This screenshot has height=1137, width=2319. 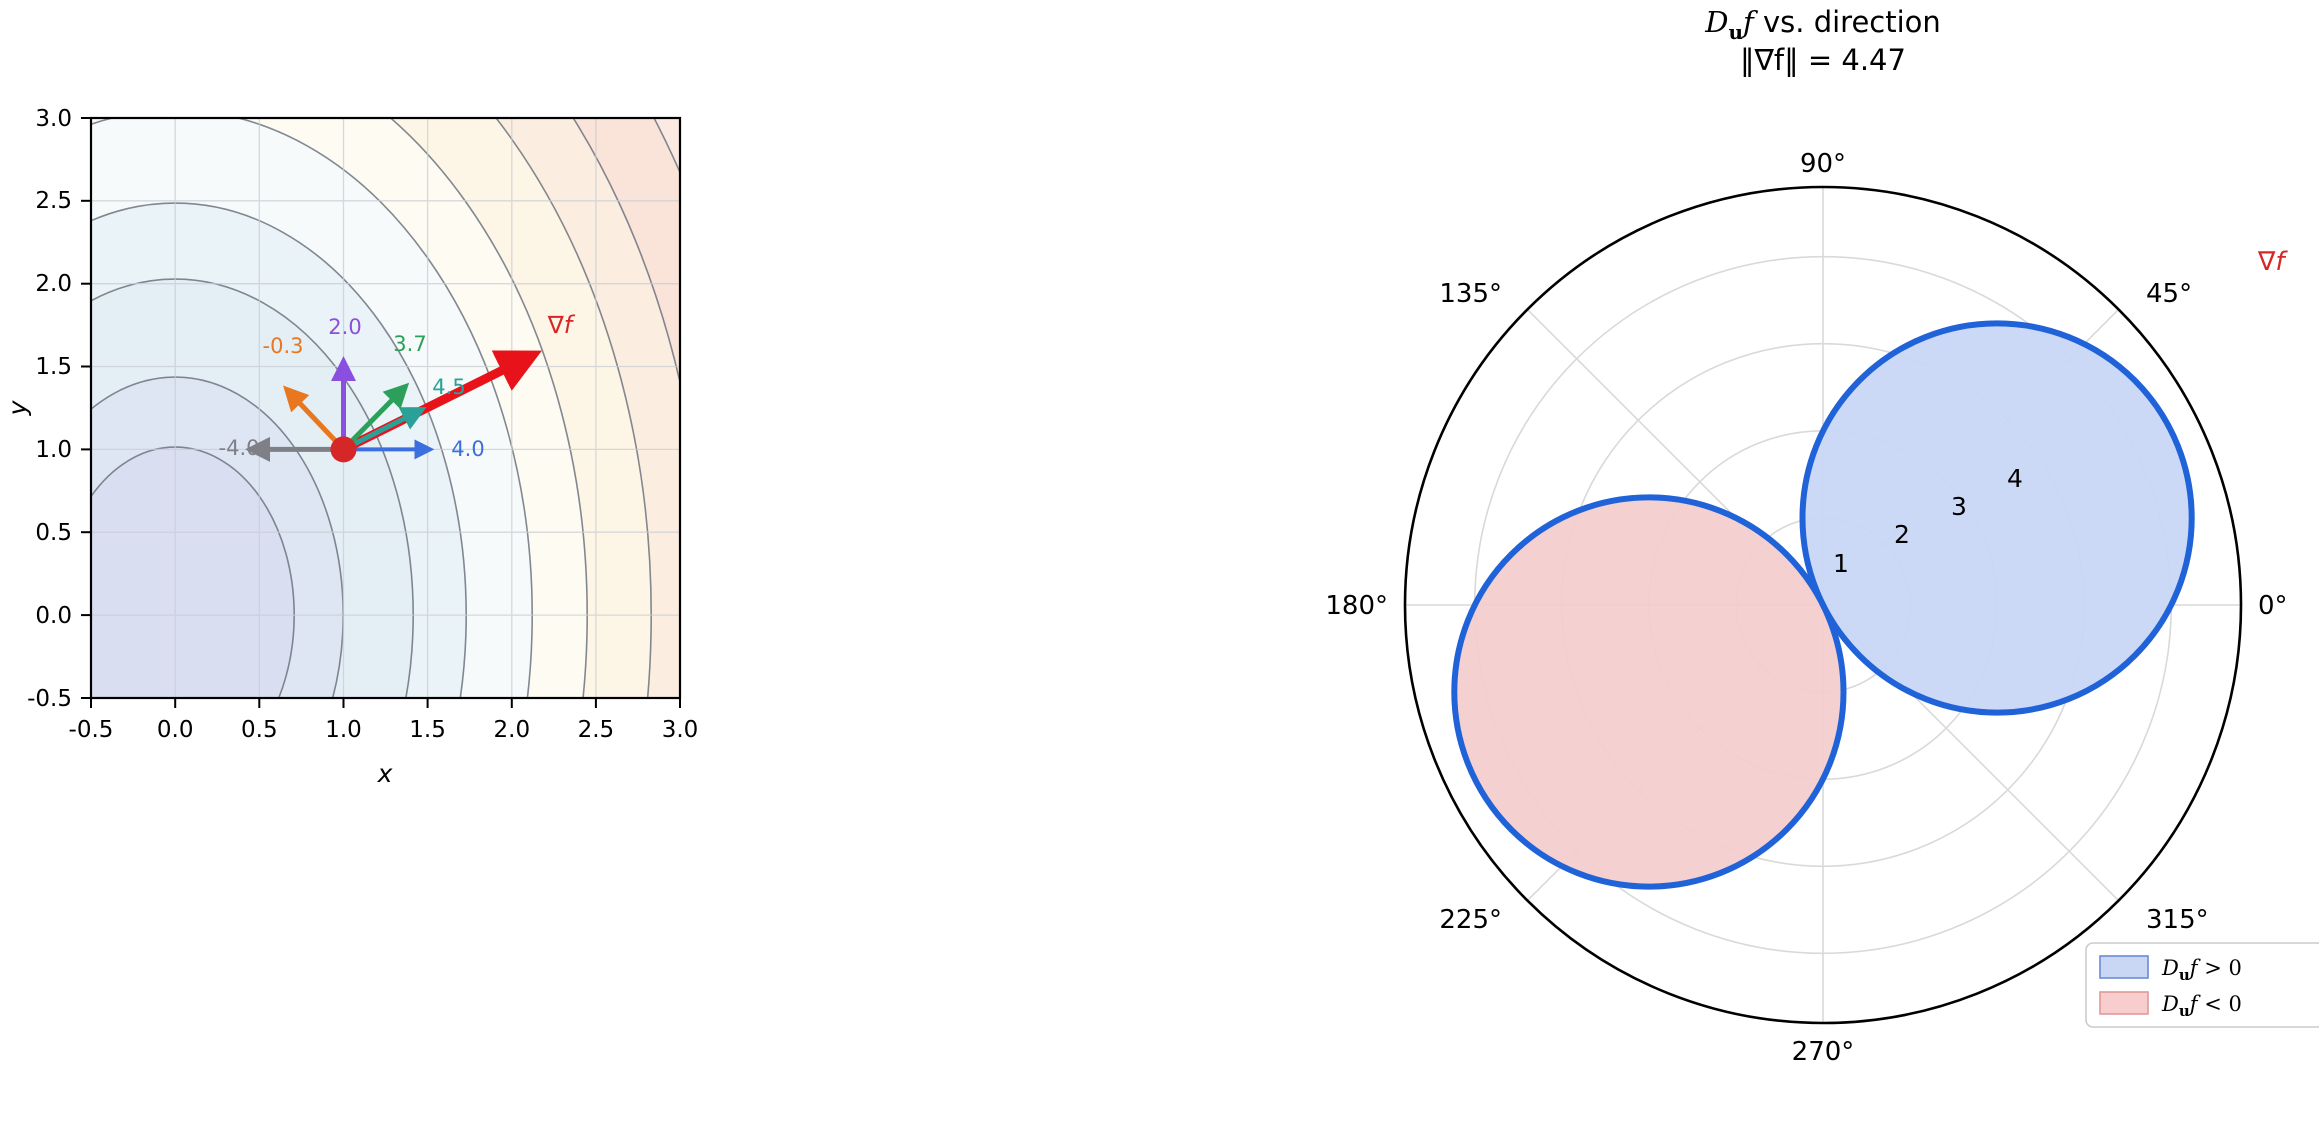 What do you see at coordinates (2272, 262) in the screenshot?
I see `polar-gradient-label: ∇f` at bounding box center [2272, 262].